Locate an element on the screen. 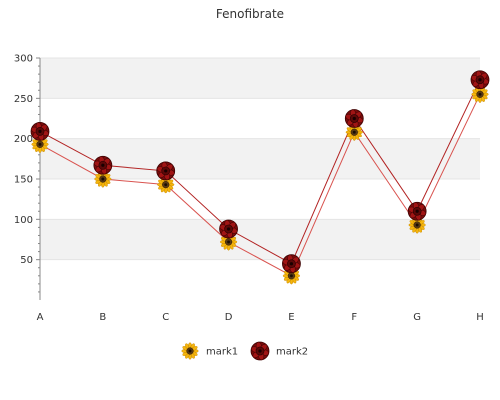 Image resolution: width=500 pixels, height=400 pixels. chart-title: Fenofibrate is located at coordinates (250, 14).